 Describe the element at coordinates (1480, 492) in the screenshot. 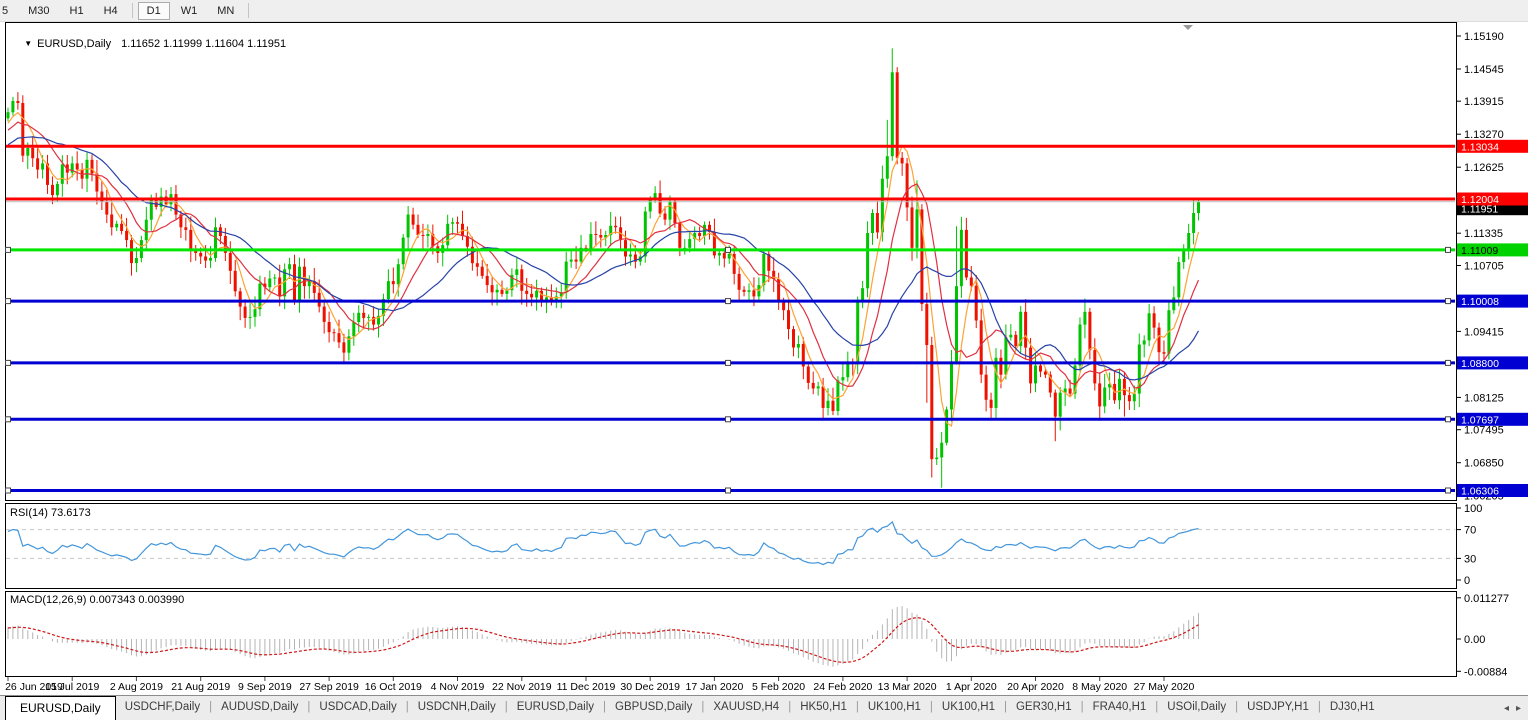

I see `price-badge-text: 1.06306` at that location.